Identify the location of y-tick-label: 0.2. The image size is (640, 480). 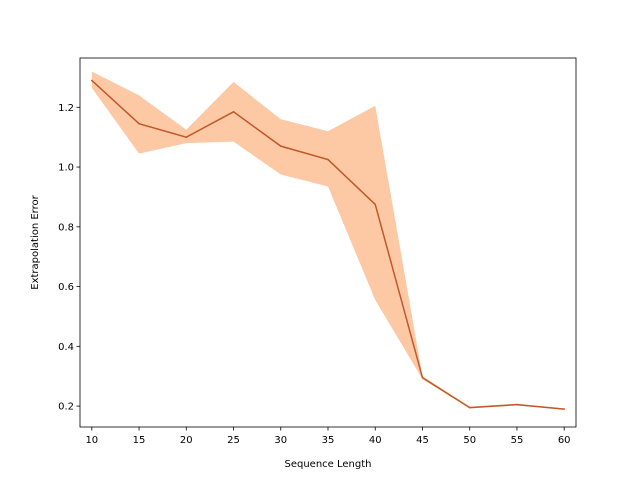
(66, 407).